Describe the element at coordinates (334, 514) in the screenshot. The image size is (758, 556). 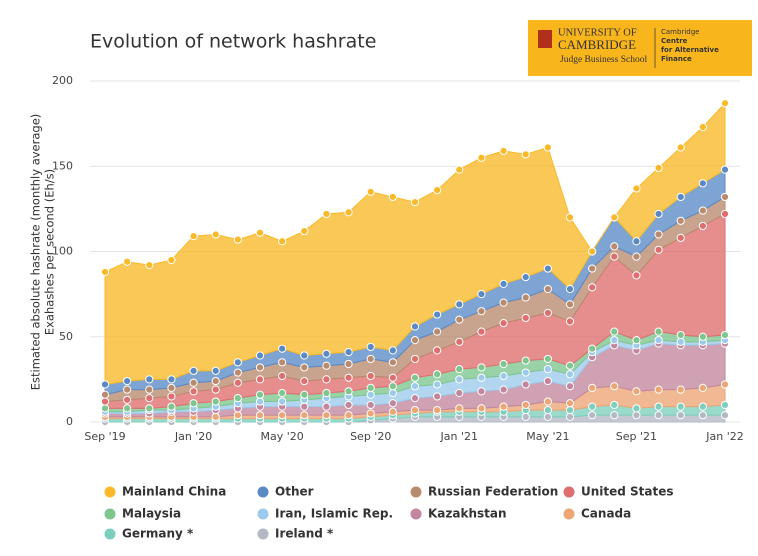
I see `legend-label: Iran, Islamic Rep.` at that location.